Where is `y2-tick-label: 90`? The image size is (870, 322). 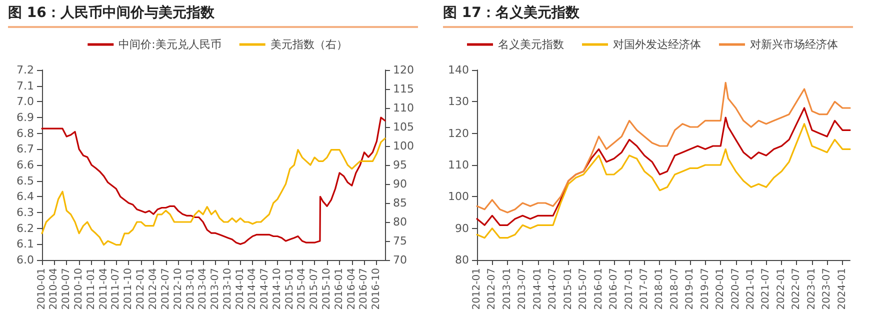 y2-tick-label: 90 is located at coordinates (400, 184).